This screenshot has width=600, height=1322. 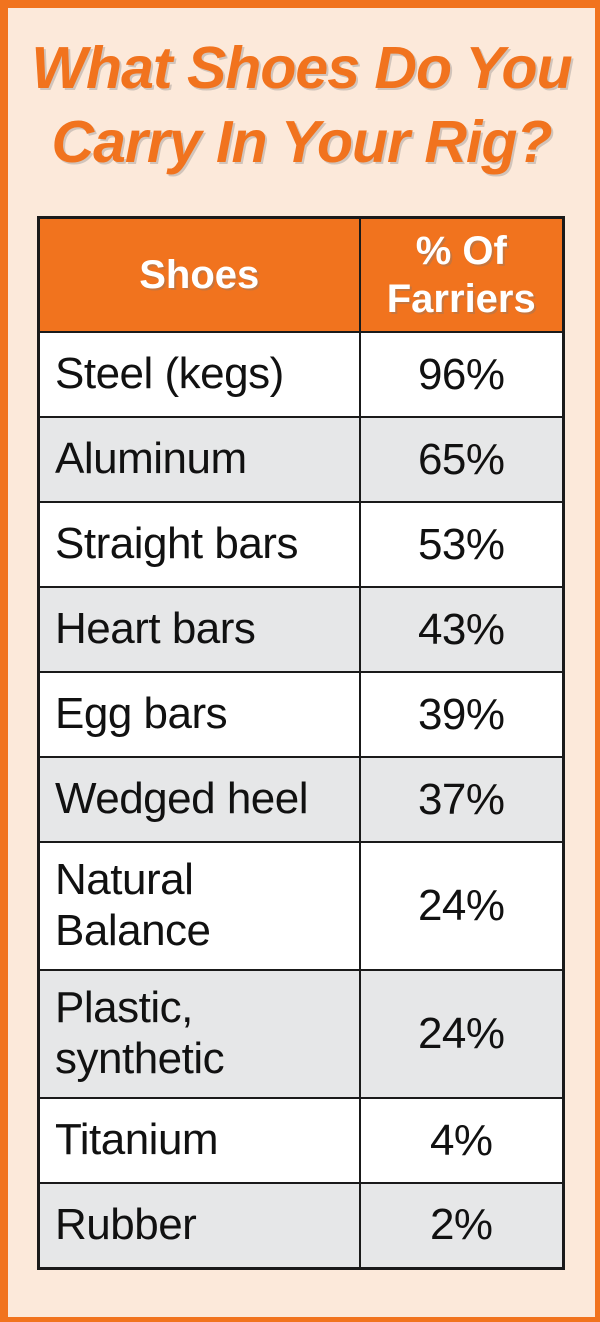 I want to click on table-row: Egg bars 39%, so click(x=301, y=714).